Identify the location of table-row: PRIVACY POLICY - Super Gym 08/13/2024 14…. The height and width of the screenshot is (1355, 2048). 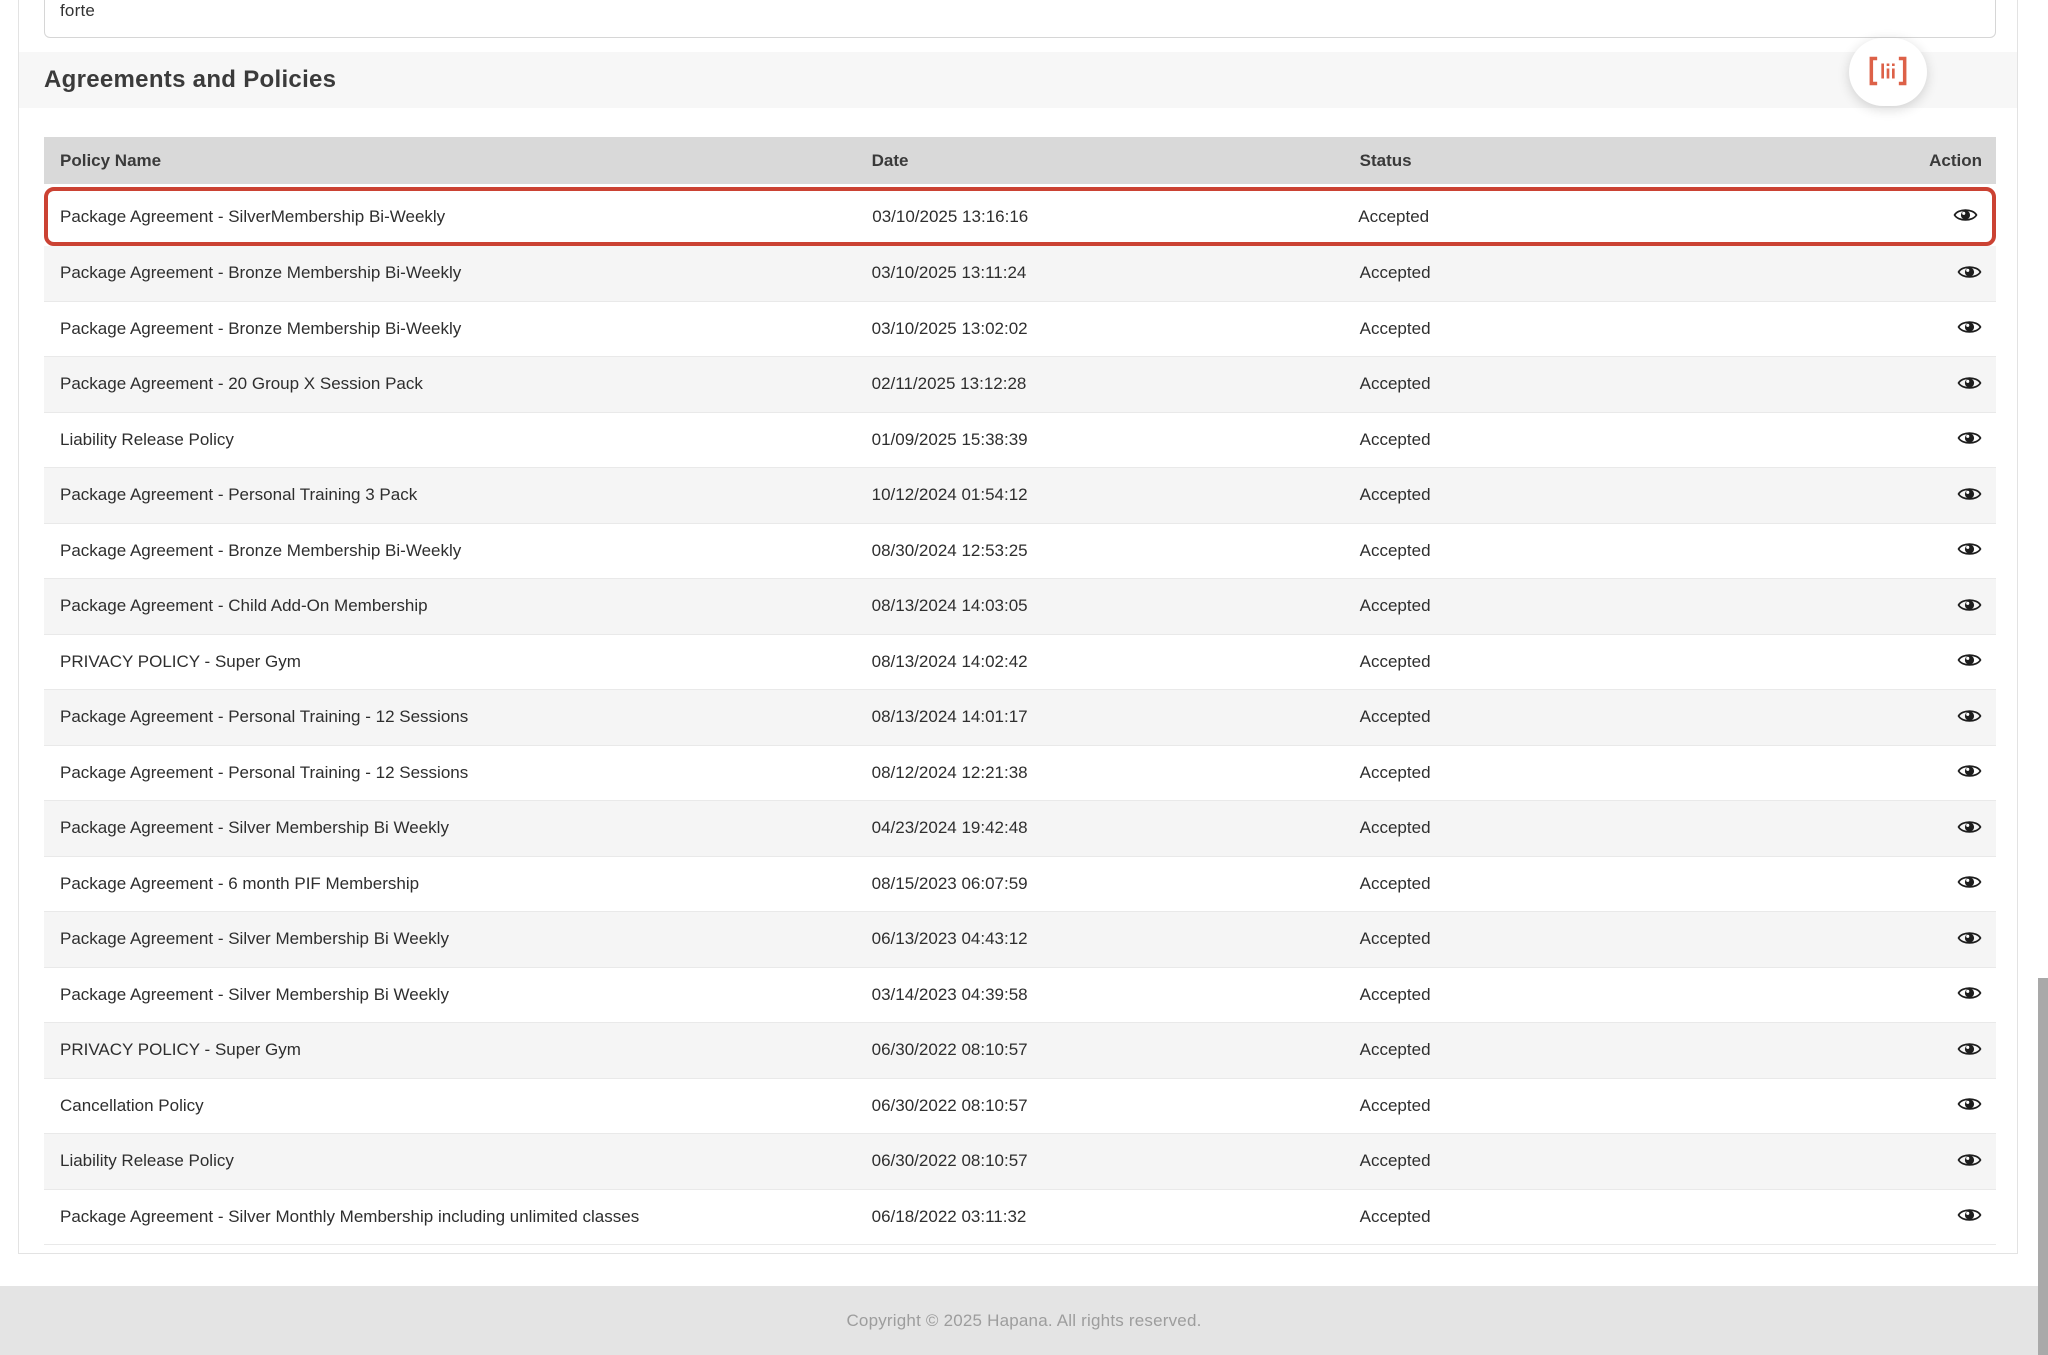
(1020, 662).